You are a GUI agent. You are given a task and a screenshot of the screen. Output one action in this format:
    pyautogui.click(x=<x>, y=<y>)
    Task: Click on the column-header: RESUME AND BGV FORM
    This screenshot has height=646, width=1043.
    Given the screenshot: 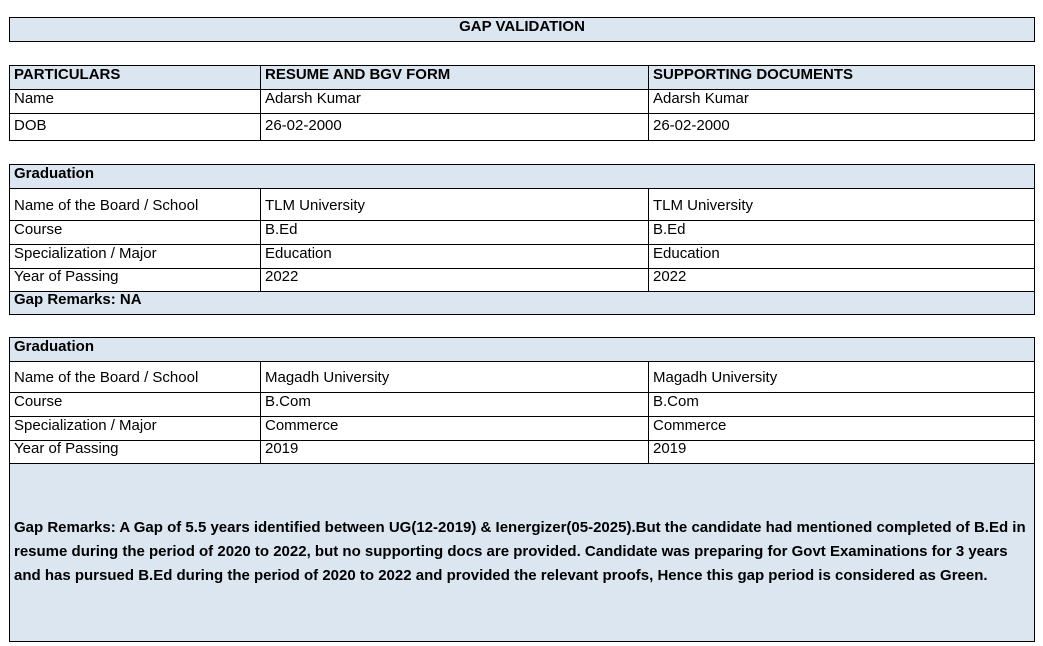 What is the action you would take?
    pyautogui.click(x=454, y=77)
    